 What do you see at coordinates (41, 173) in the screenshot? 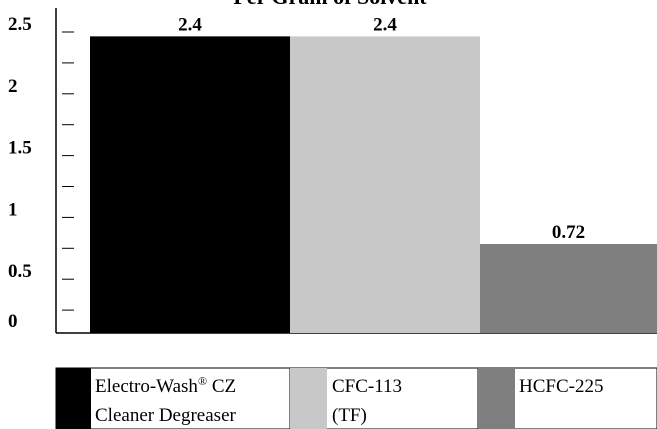
I see `y-tick-group: 2.5 2 1.5 1 0.5 0` at bounding box center [41, 173].